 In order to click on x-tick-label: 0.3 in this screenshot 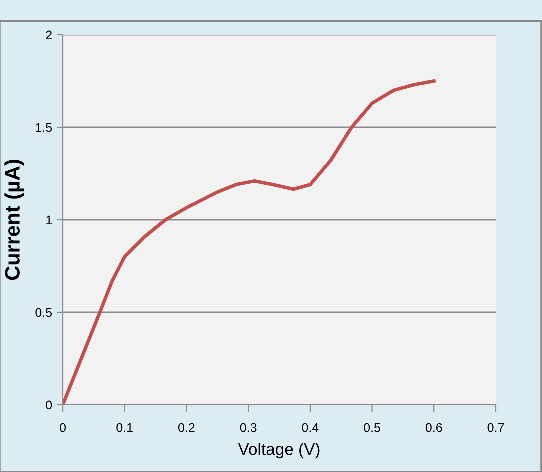, I will do `click(248, 427)`.